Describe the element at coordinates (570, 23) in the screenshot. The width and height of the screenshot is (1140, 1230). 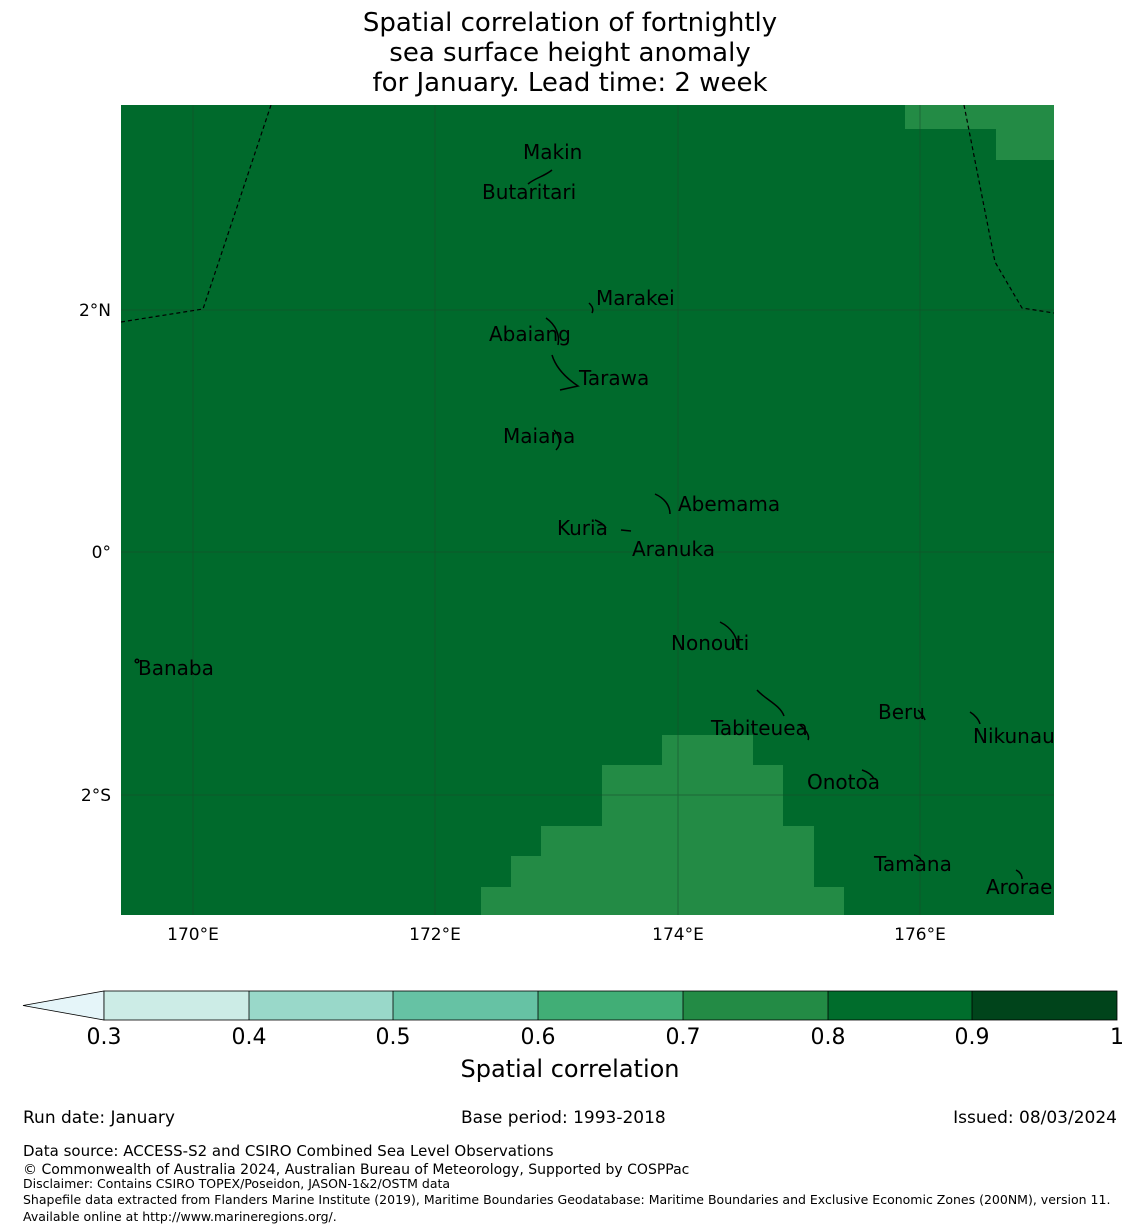
I see `title-line-1: Spatial correlation of fortnightly` at that location.